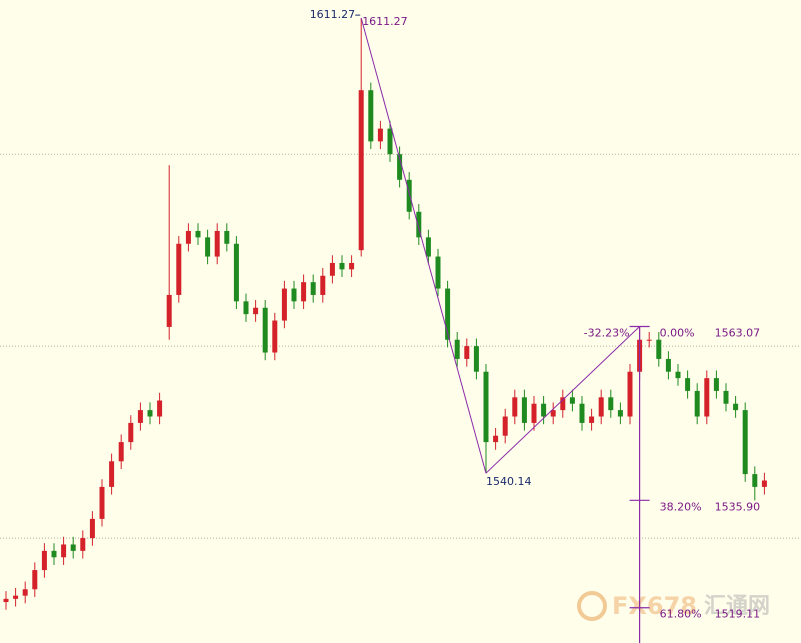 The image size is (801, 643). What do you see at coordinates (738, 614) in the screenshot?
I see `fib-price: 1519.11` at bounding box center [738, 614].